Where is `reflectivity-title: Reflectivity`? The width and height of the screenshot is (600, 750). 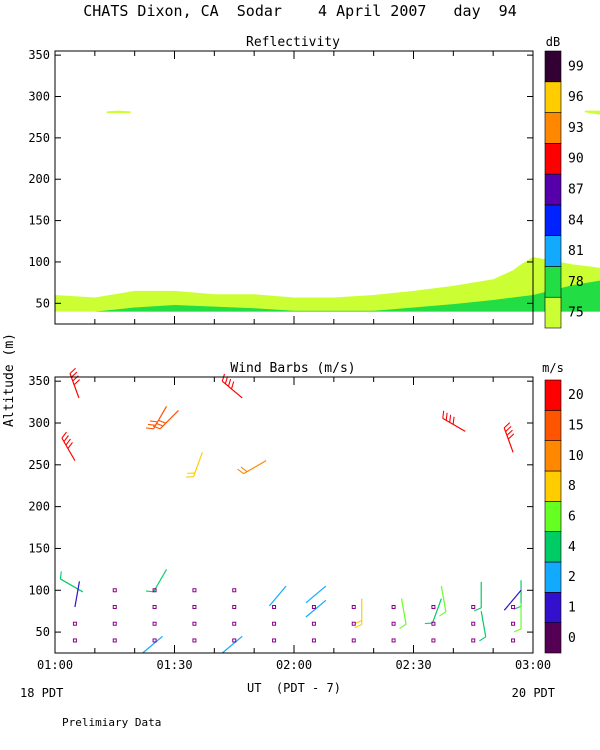
reflectivity-title: Reflectivity is located at coordinates (293, 42).